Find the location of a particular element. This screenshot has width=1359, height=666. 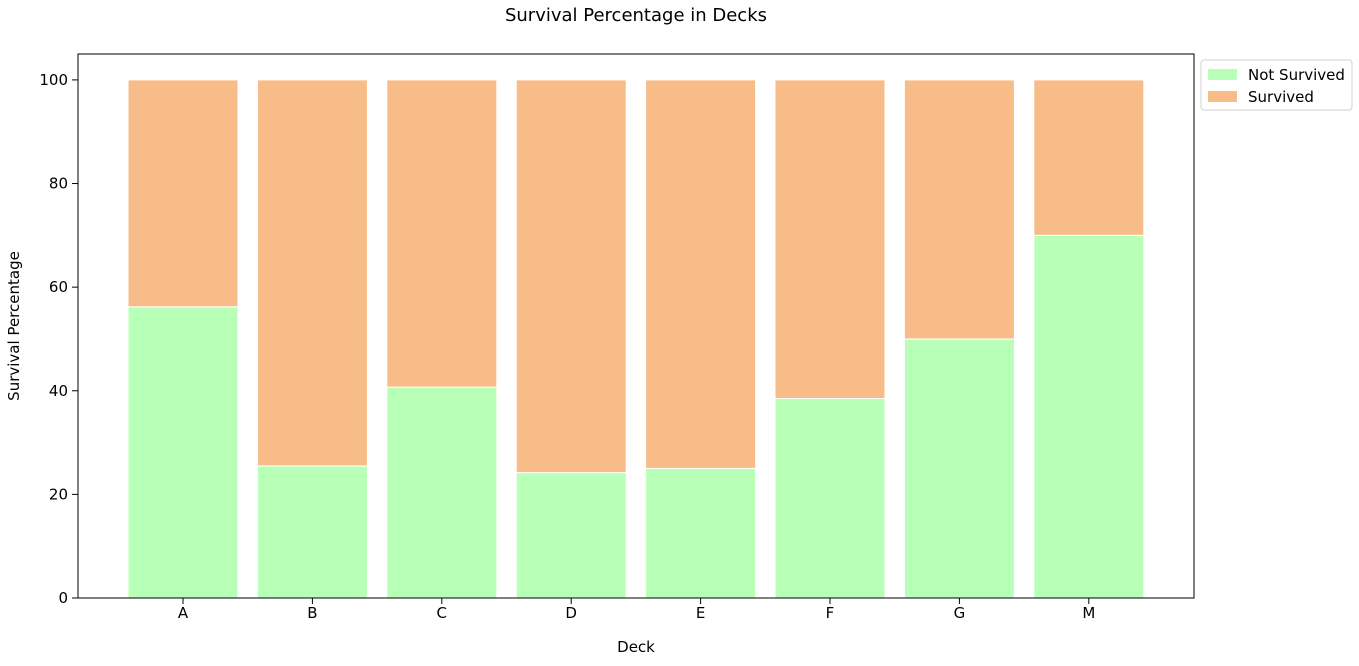

bar-not-survived-a is located at coordinates (183, 452).